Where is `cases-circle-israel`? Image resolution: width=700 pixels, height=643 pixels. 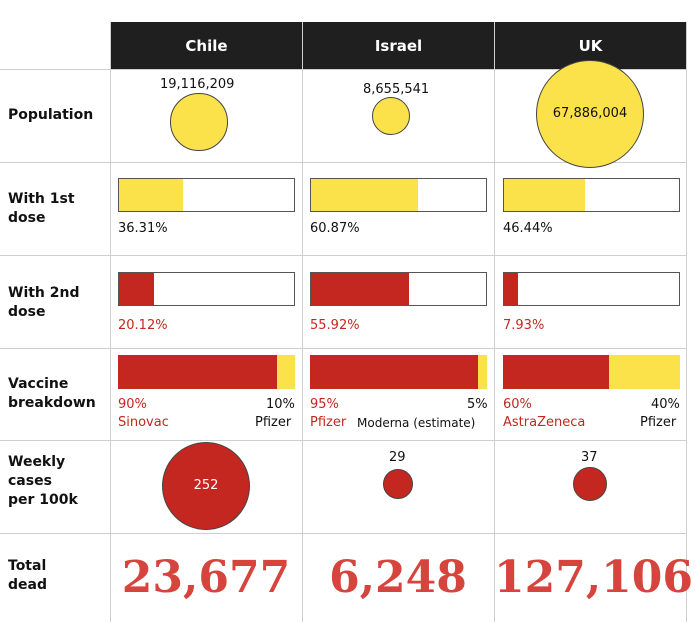
cases-circle-israel is located at coordinates (398, 484).